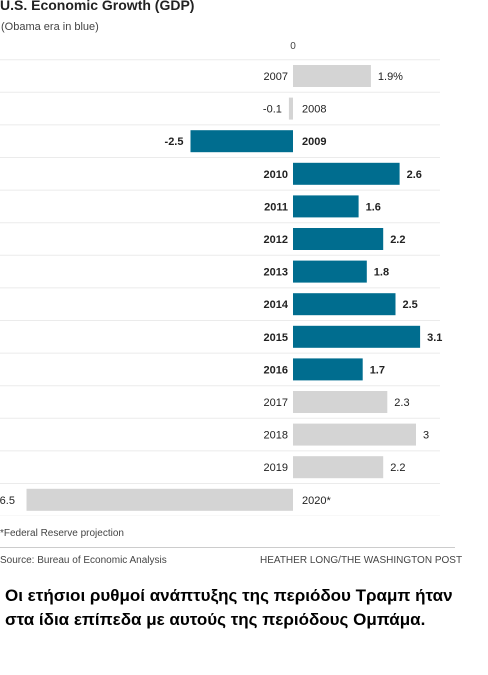  I want to click on value-label: -6.5, so click(7, 501).